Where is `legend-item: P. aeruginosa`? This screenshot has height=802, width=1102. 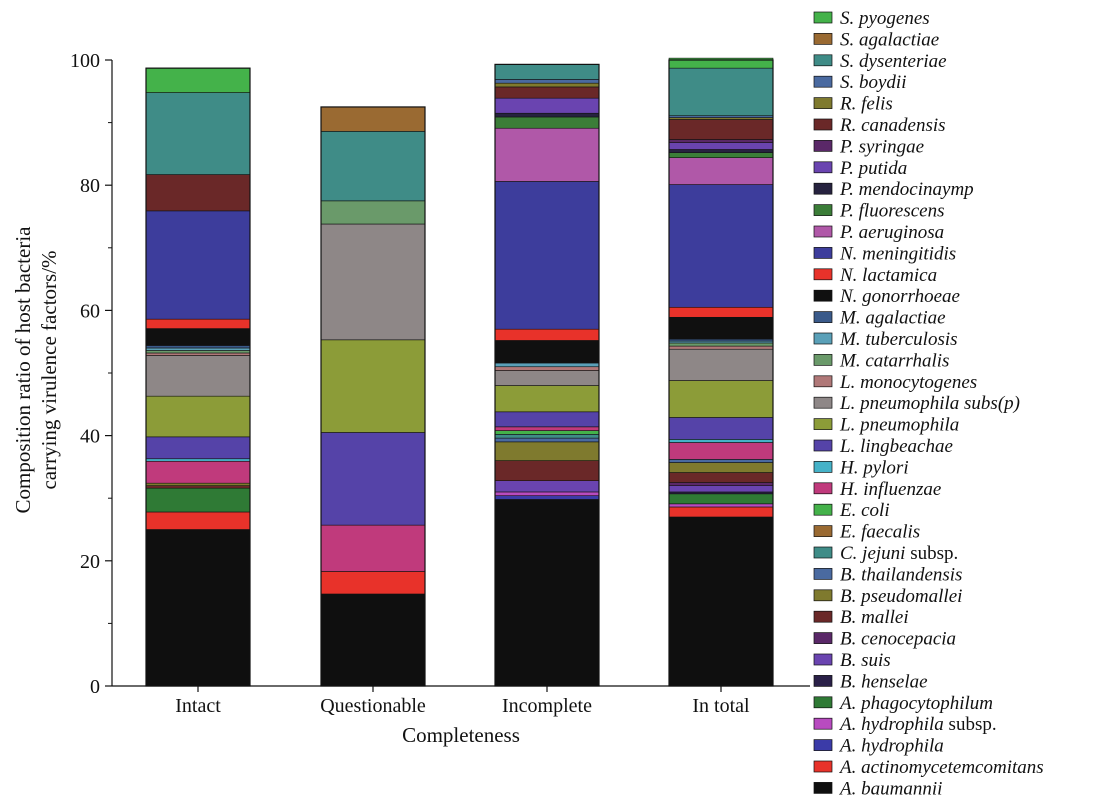 legend-item: P. aeruginosa is located at coordinates (878, 232).